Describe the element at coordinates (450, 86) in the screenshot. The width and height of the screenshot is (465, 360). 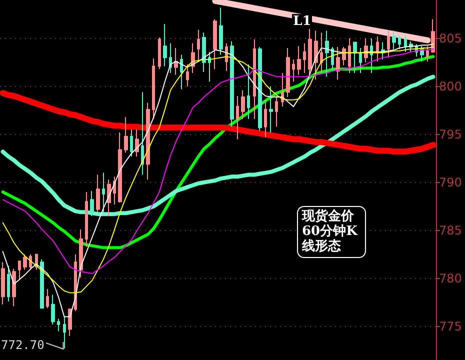
I see `y-tick-label: 800` at that location.